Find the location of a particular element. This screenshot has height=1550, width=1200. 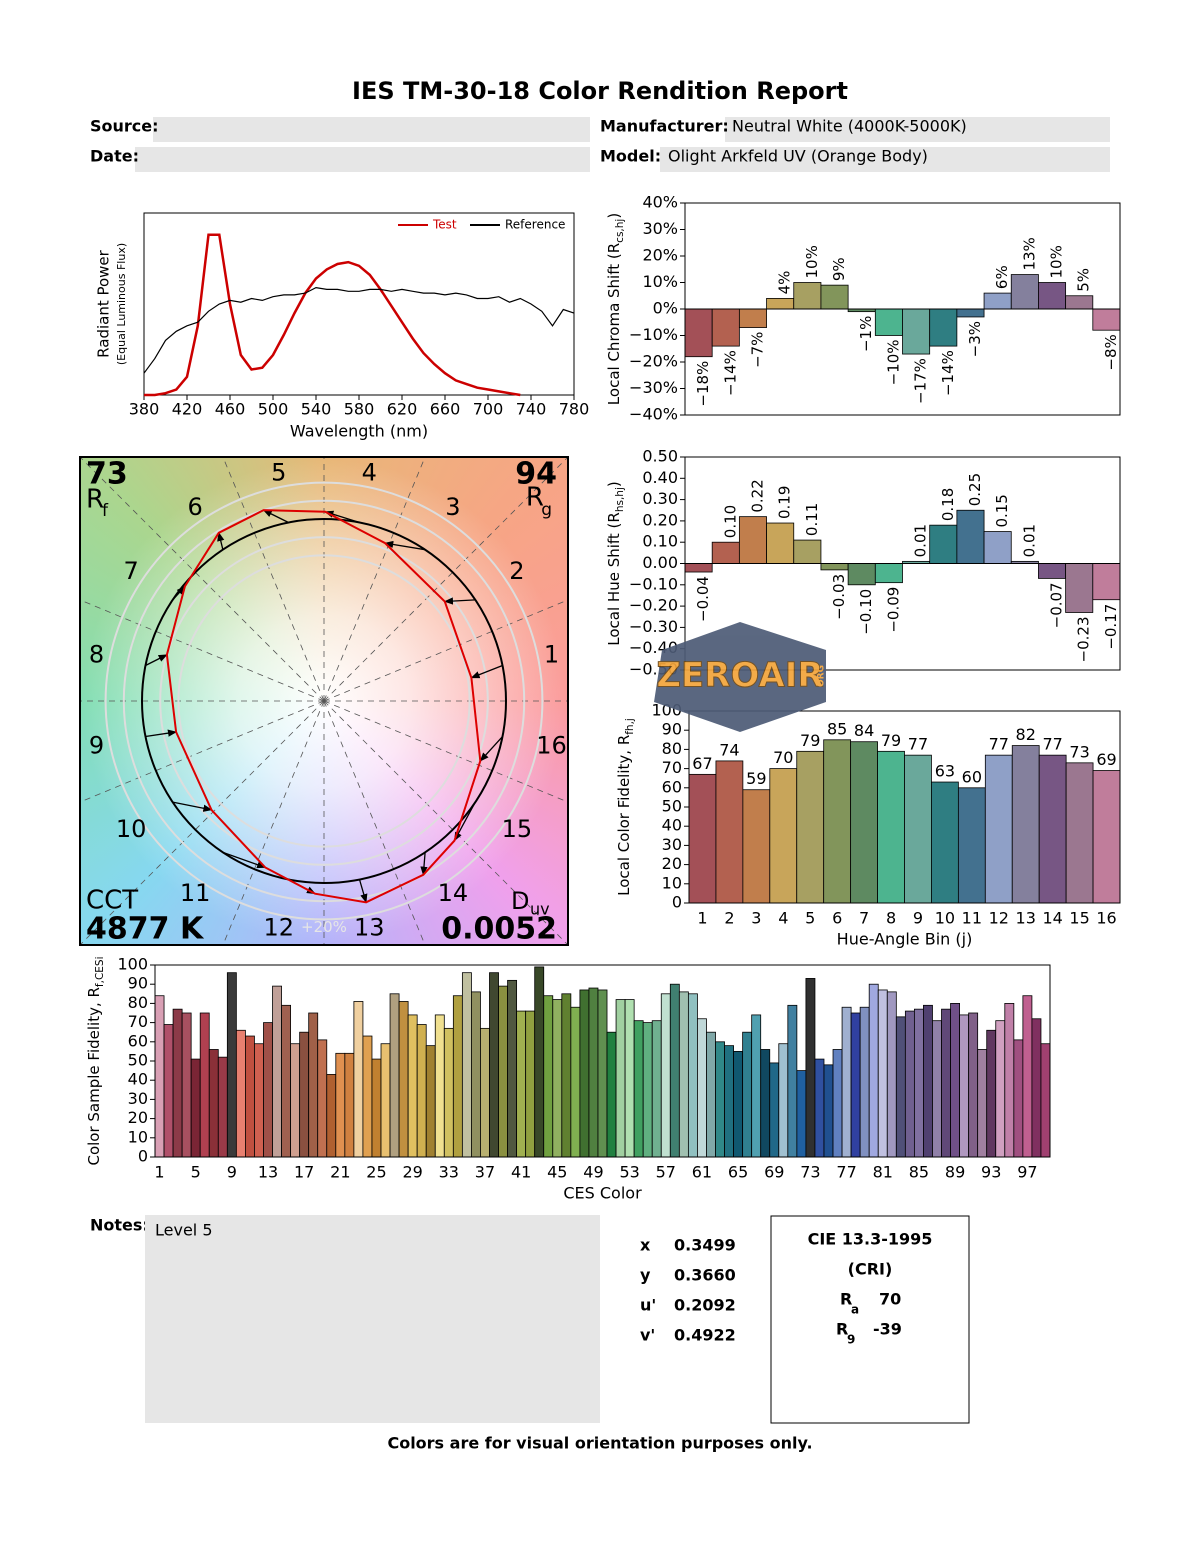

value-label-group: 0.11 is located at coordinates (812, 519).